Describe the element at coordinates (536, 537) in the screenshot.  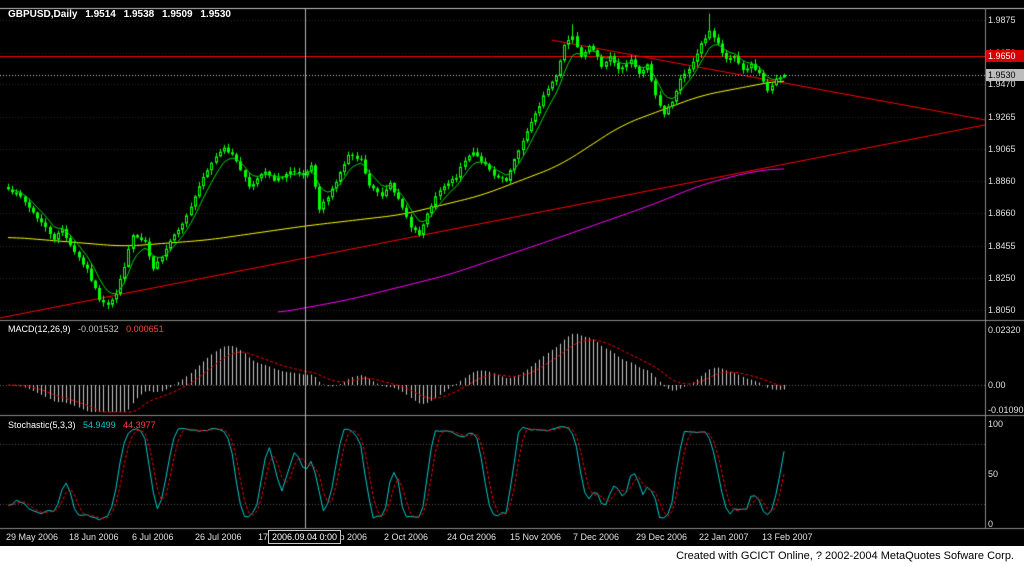
I see `time-axis-label: 15 Nov 2006` at that location.